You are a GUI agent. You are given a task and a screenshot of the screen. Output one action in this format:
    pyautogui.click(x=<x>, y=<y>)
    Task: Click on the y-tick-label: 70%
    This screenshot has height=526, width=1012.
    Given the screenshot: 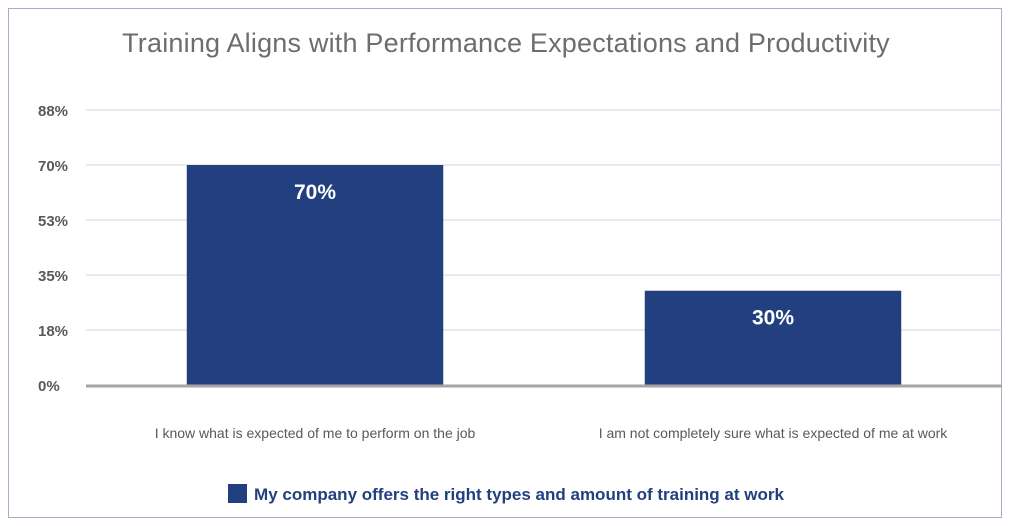 What is the action you would take?
    pyautogui.click(x=53, y=166)
    